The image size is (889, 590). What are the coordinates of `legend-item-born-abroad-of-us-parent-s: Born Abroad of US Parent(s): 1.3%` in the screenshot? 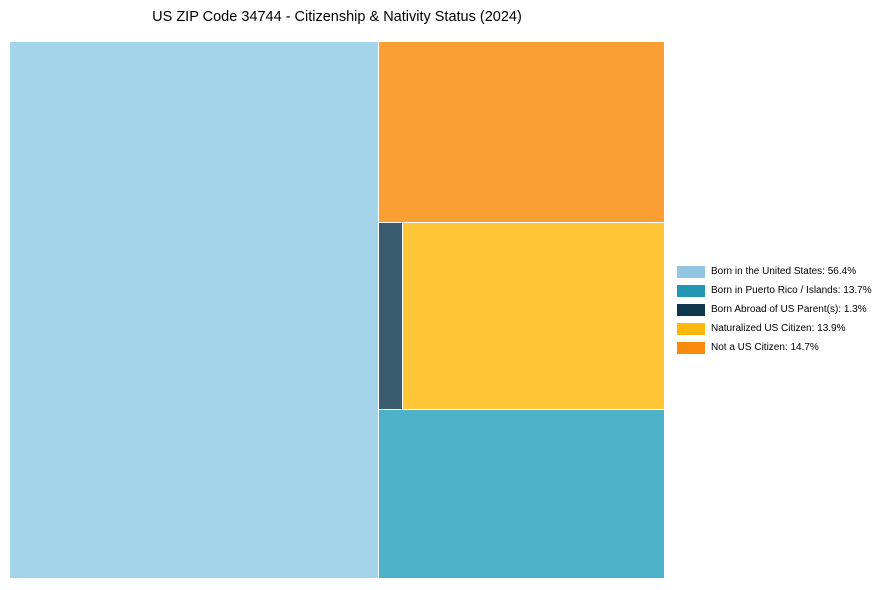 It's located at (774, 309).